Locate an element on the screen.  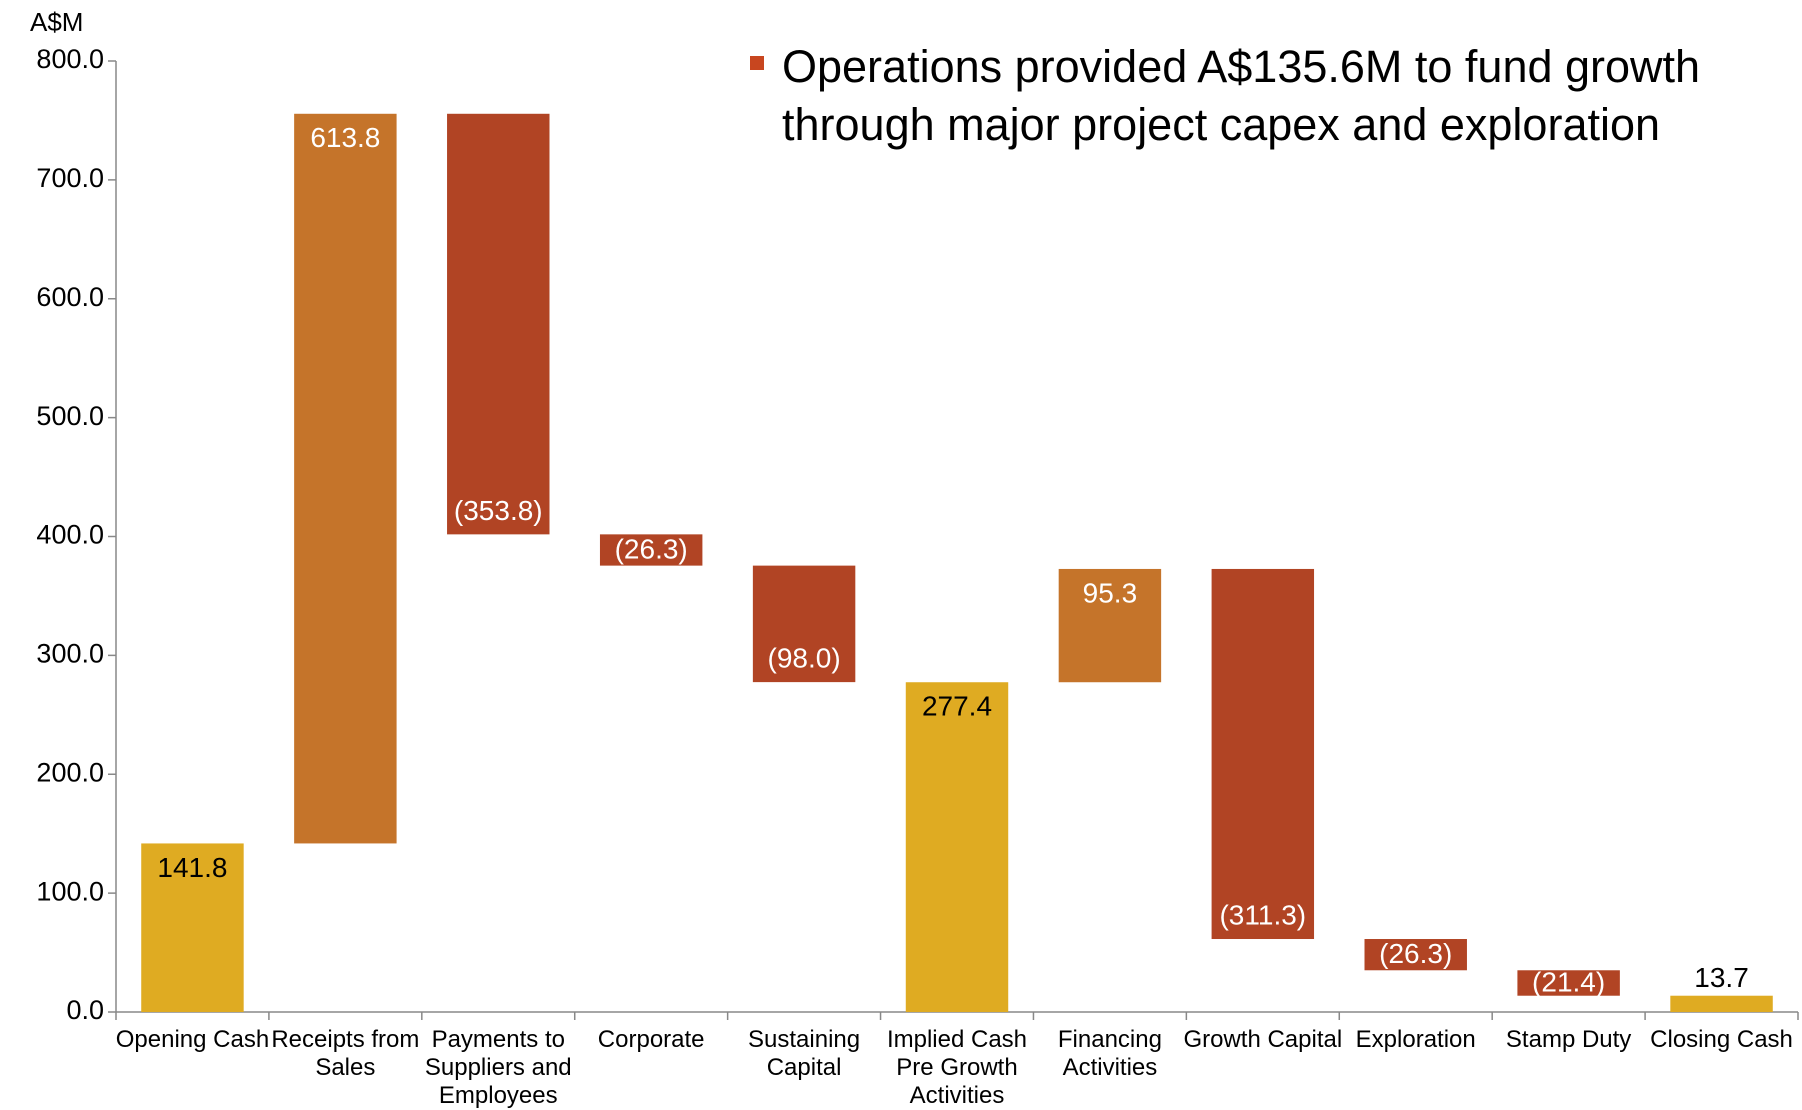
x-tick-label: Exploration is located at coordinates (1415, 1039).